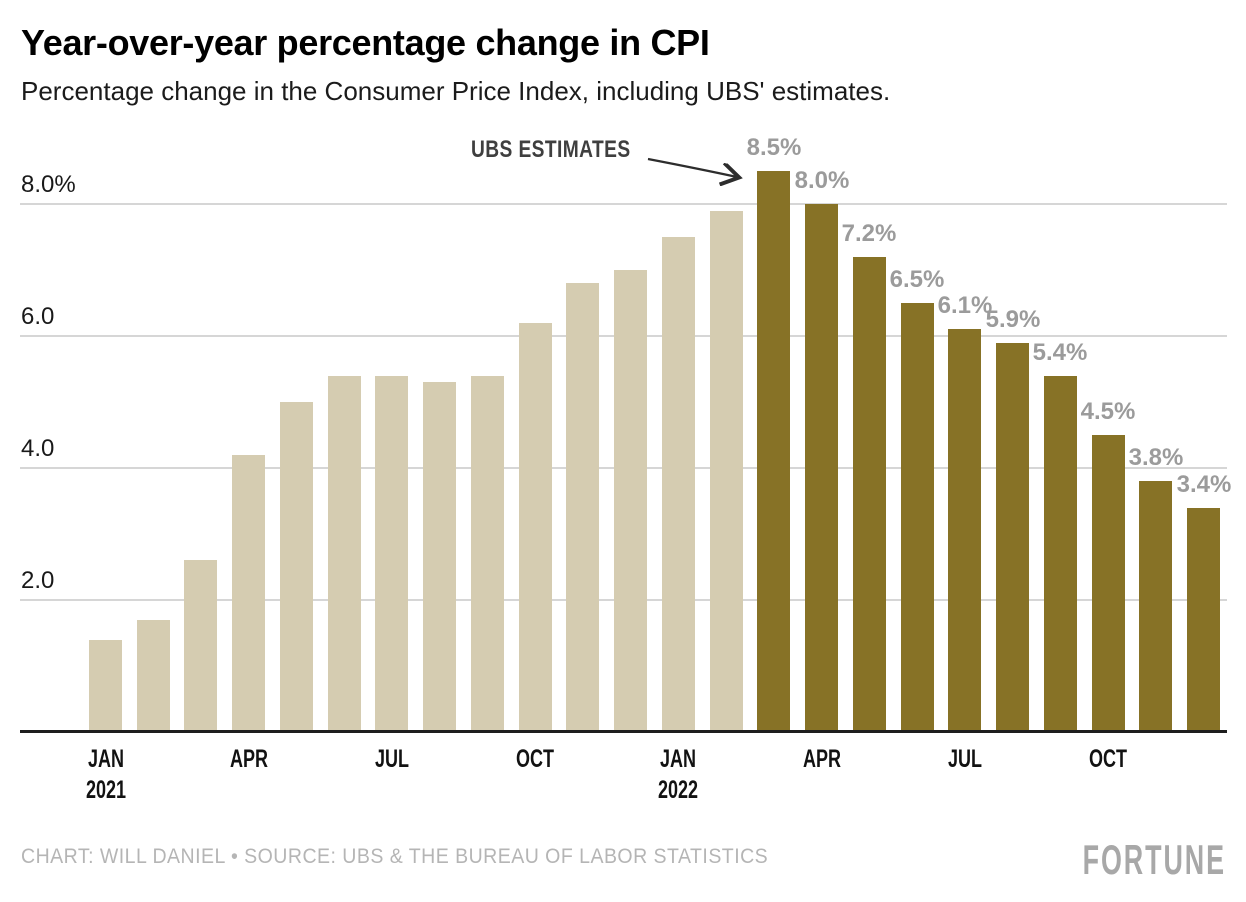 Image resolution: width=1246 pixels, height=902 pixels. Describe the element at coordinates (1013, 319) in the screenshot. I see `value-label-aug-2022: 5.9%` at that location.